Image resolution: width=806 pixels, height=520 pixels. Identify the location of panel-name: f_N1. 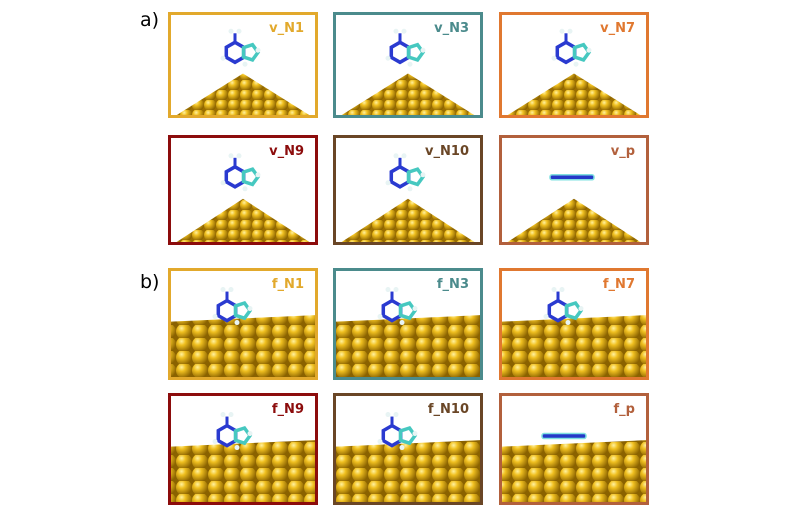
(288, 284).